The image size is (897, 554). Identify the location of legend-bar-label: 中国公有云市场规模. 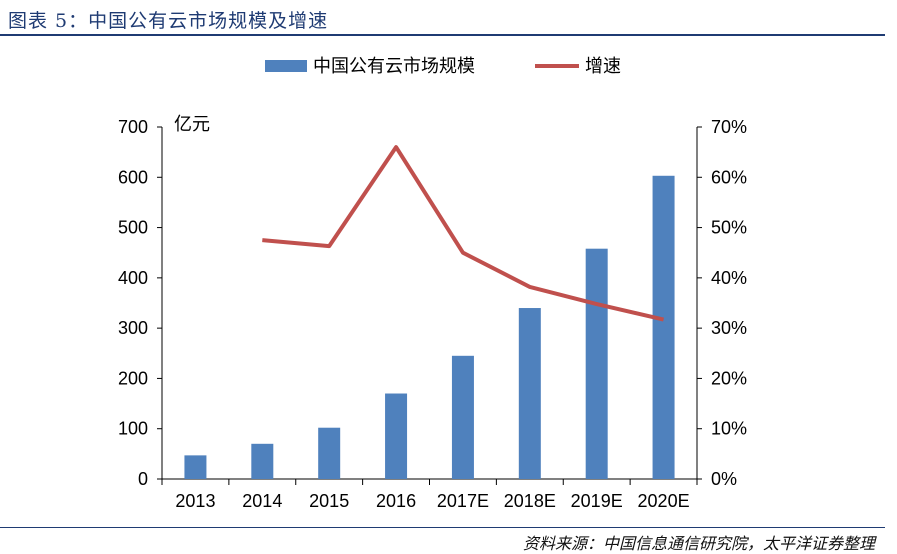
(394, 66).